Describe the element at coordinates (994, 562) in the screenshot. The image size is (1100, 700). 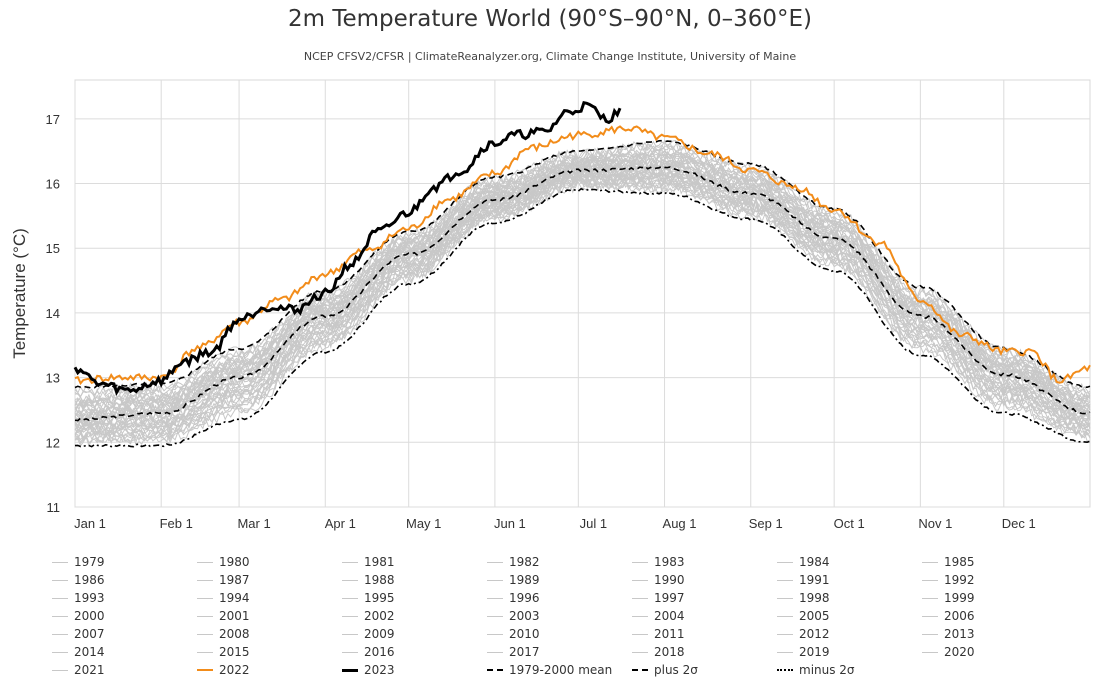
I see `legend-item-1985: 1985` at that location.